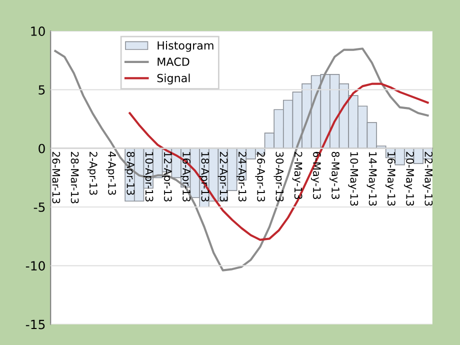 Image resolution: width=460 pixels, height=345 pixels. Describe the element at coordinates (92, 173) in the screenshot. I see `x-tick-label: 2-Apr-13` at that location.